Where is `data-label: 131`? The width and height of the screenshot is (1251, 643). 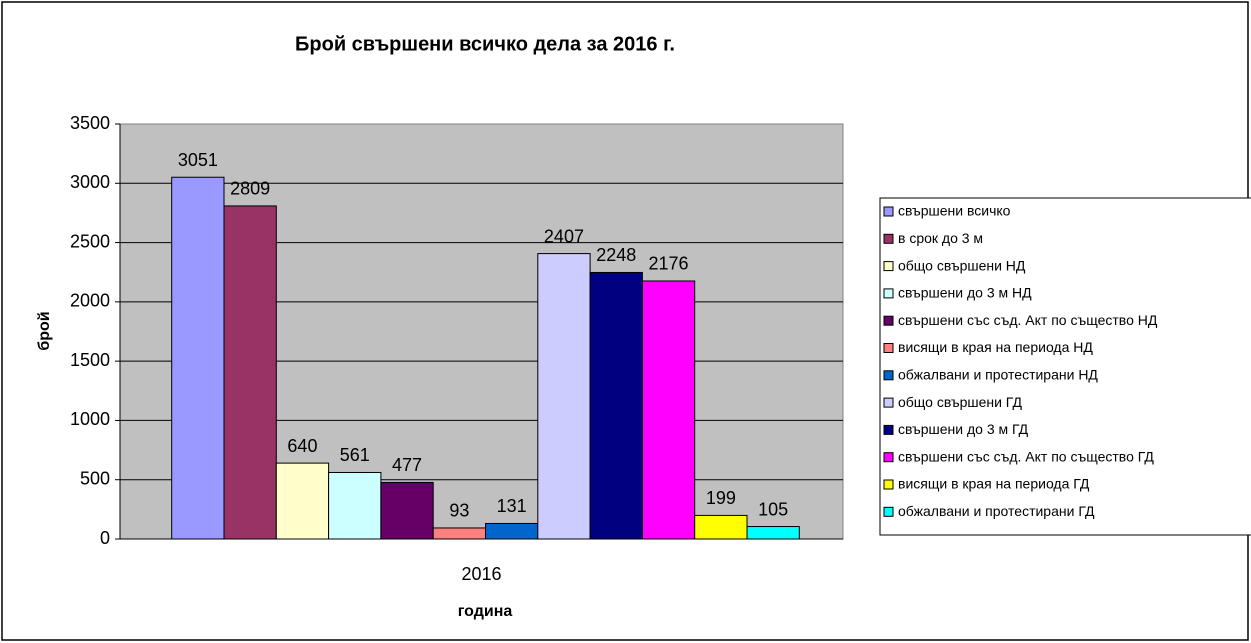 data-label: 131 is located at coordinates (512, 506).